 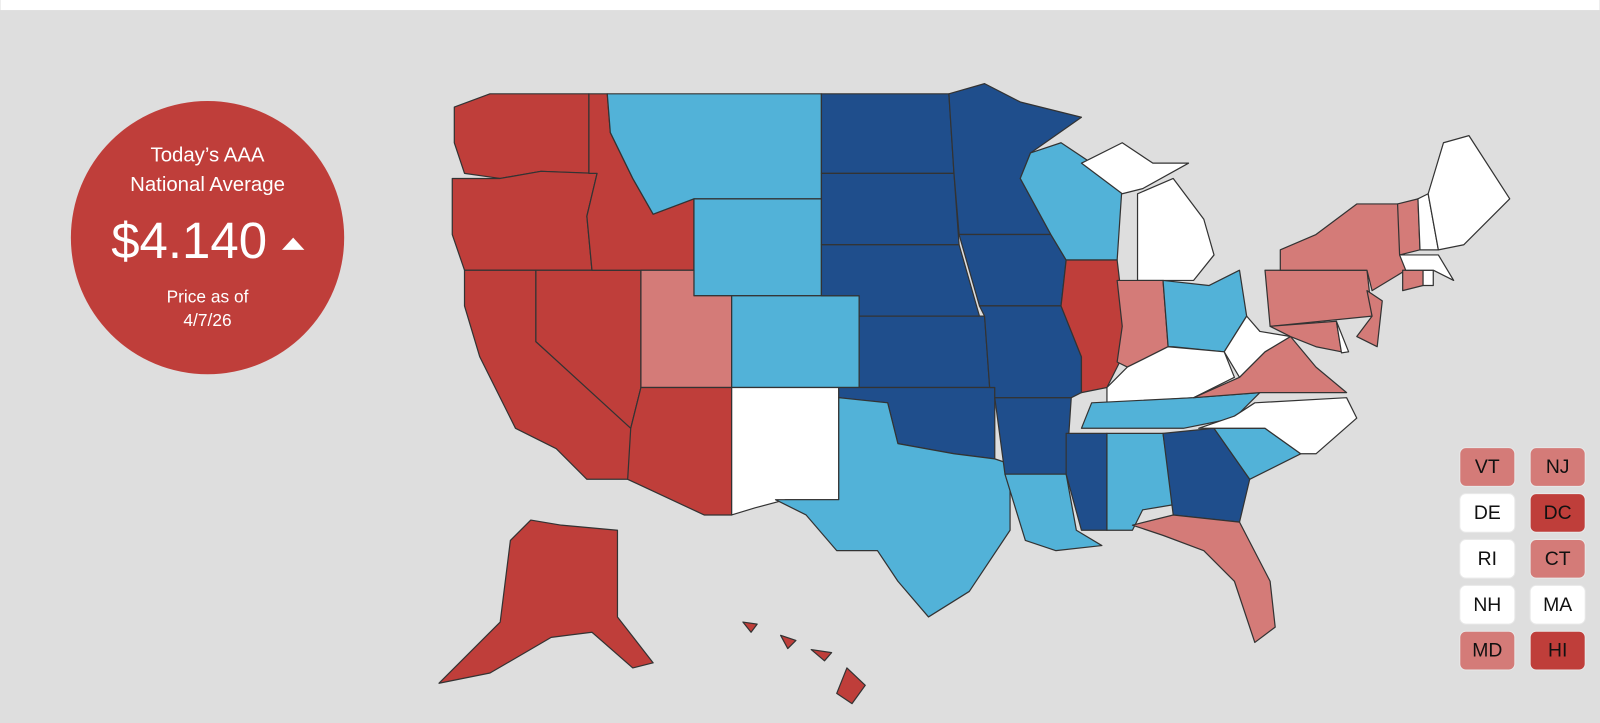 I want to click on small-state-button: NJ, so click(x=1557, y=467).